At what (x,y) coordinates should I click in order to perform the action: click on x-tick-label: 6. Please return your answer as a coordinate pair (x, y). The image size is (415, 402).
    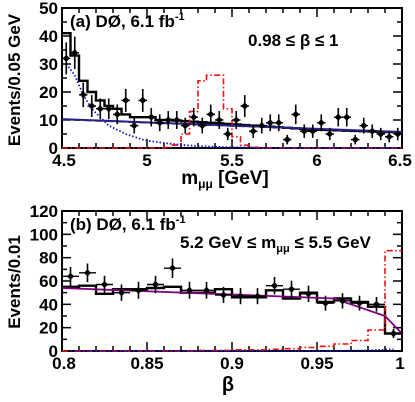
    Looking at the image, I should click on (316, 160).